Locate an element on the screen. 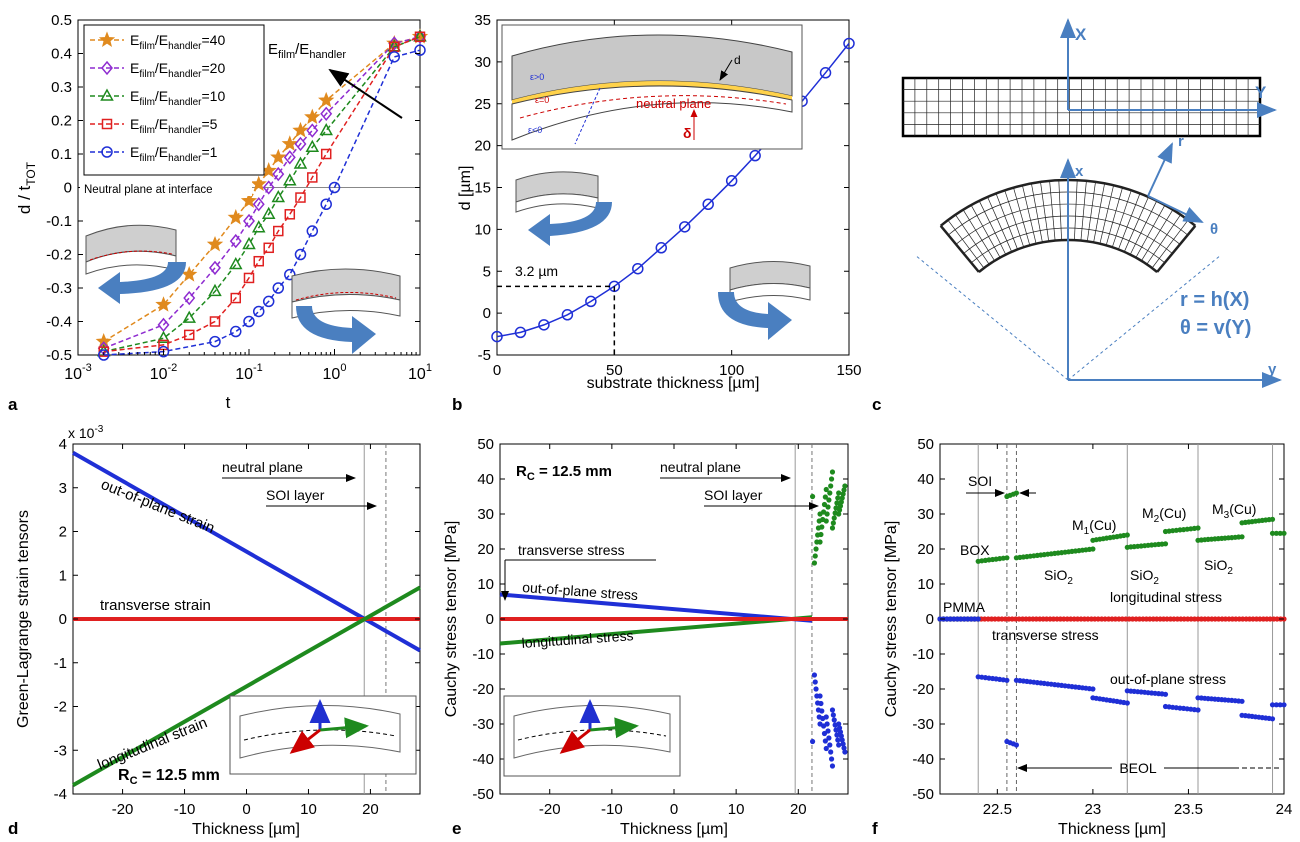 The height and width of the screenshot is (842, 1300). panel-a-legend-label: Efilm/Ehandler=40 is located at coordinates (177, 42).